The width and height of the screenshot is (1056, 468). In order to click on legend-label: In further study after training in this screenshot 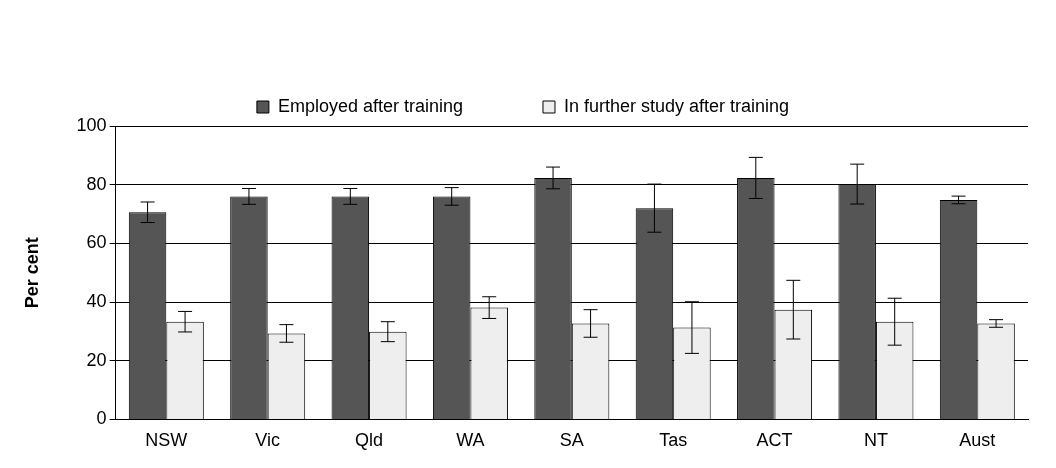, I will do `click(676, 105)`.